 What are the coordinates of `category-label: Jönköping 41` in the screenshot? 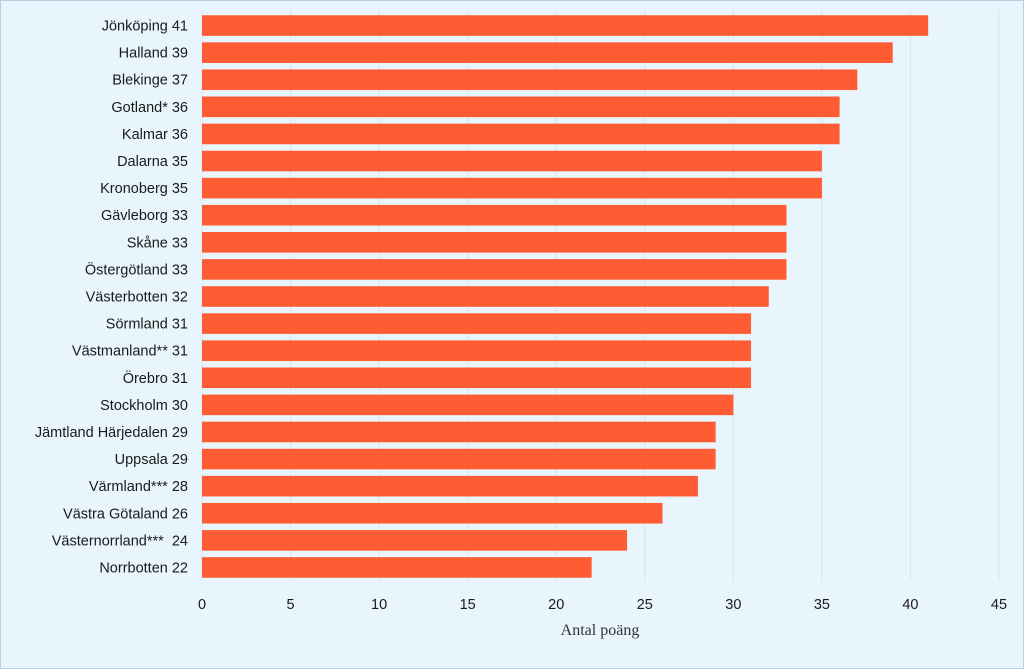 It's located at (145, 27).